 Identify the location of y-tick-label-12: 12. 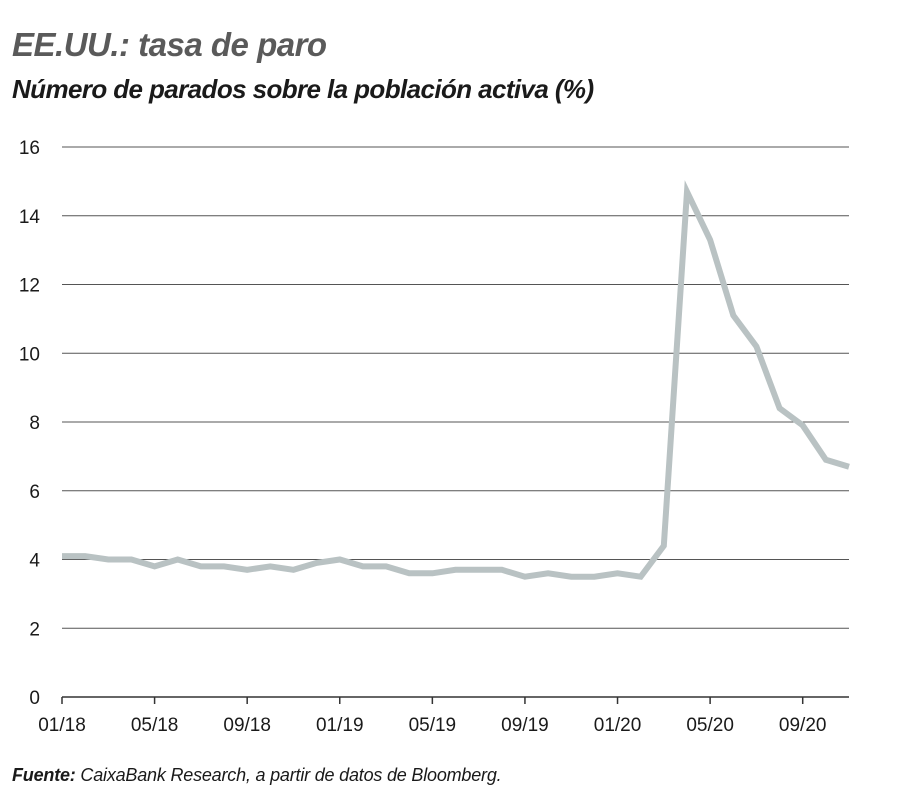
(29, 286).